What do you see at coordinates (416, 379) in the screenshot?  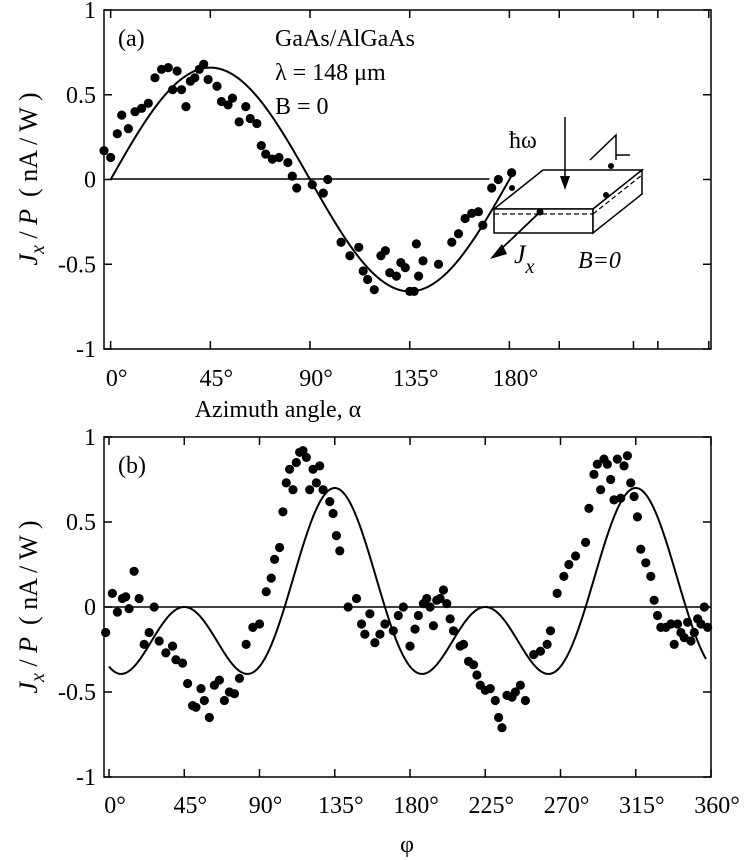 I see `x-tick-label: 135°` at bounding box center [416, 379].